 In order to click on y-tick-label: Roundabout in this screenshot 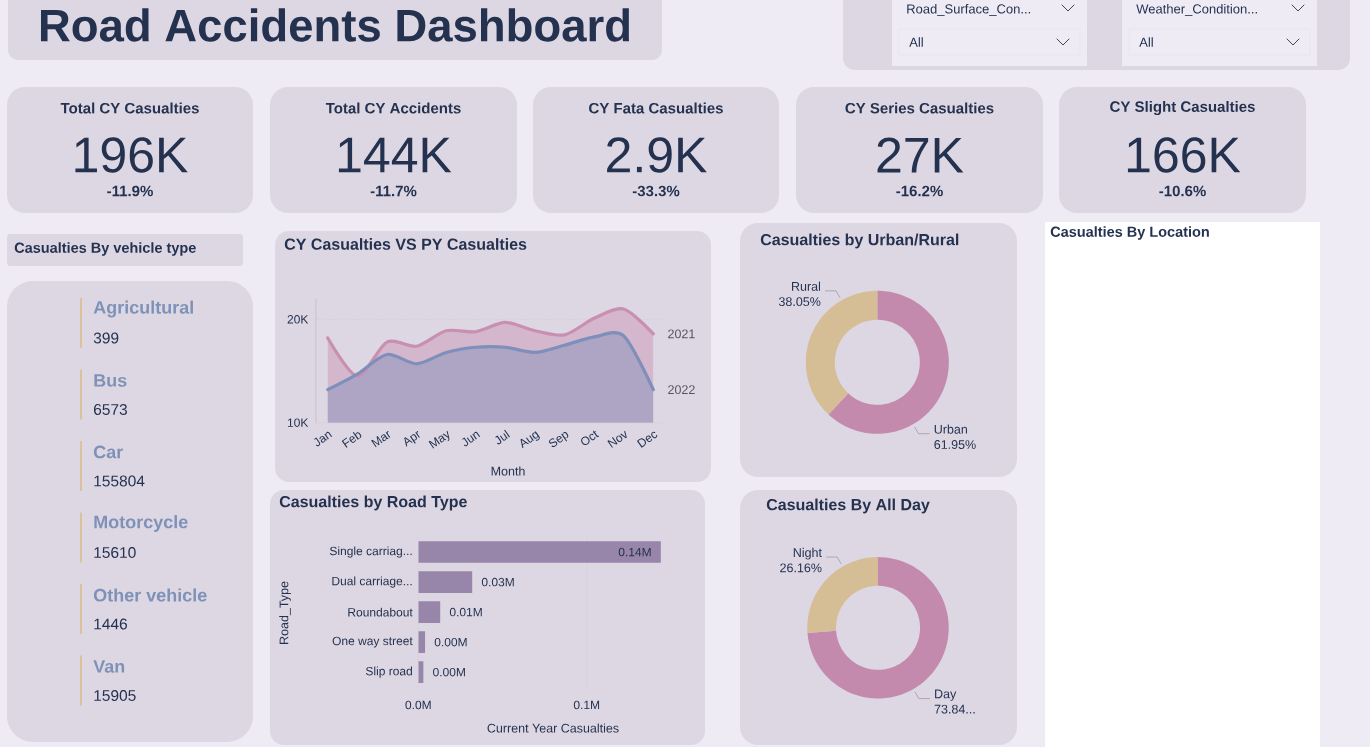, I will do `click(380, 612)`.